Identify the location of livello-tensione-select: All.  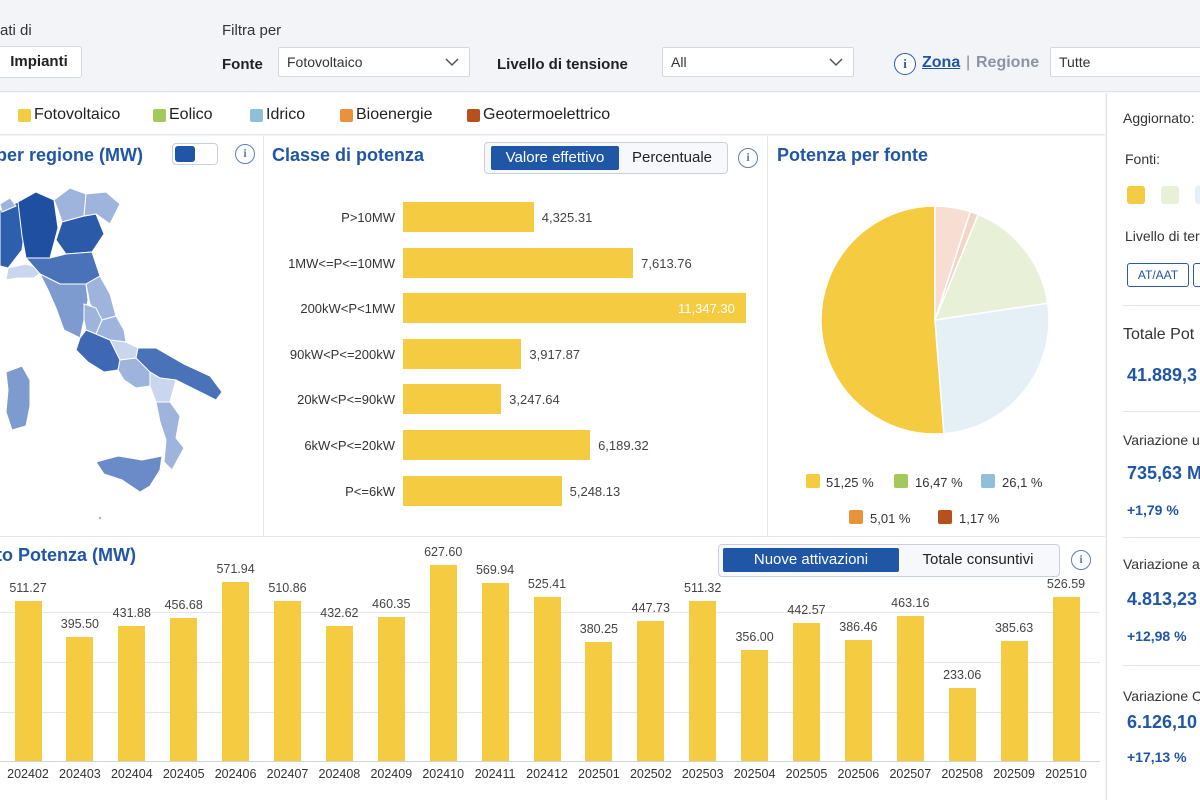
(758, 62).